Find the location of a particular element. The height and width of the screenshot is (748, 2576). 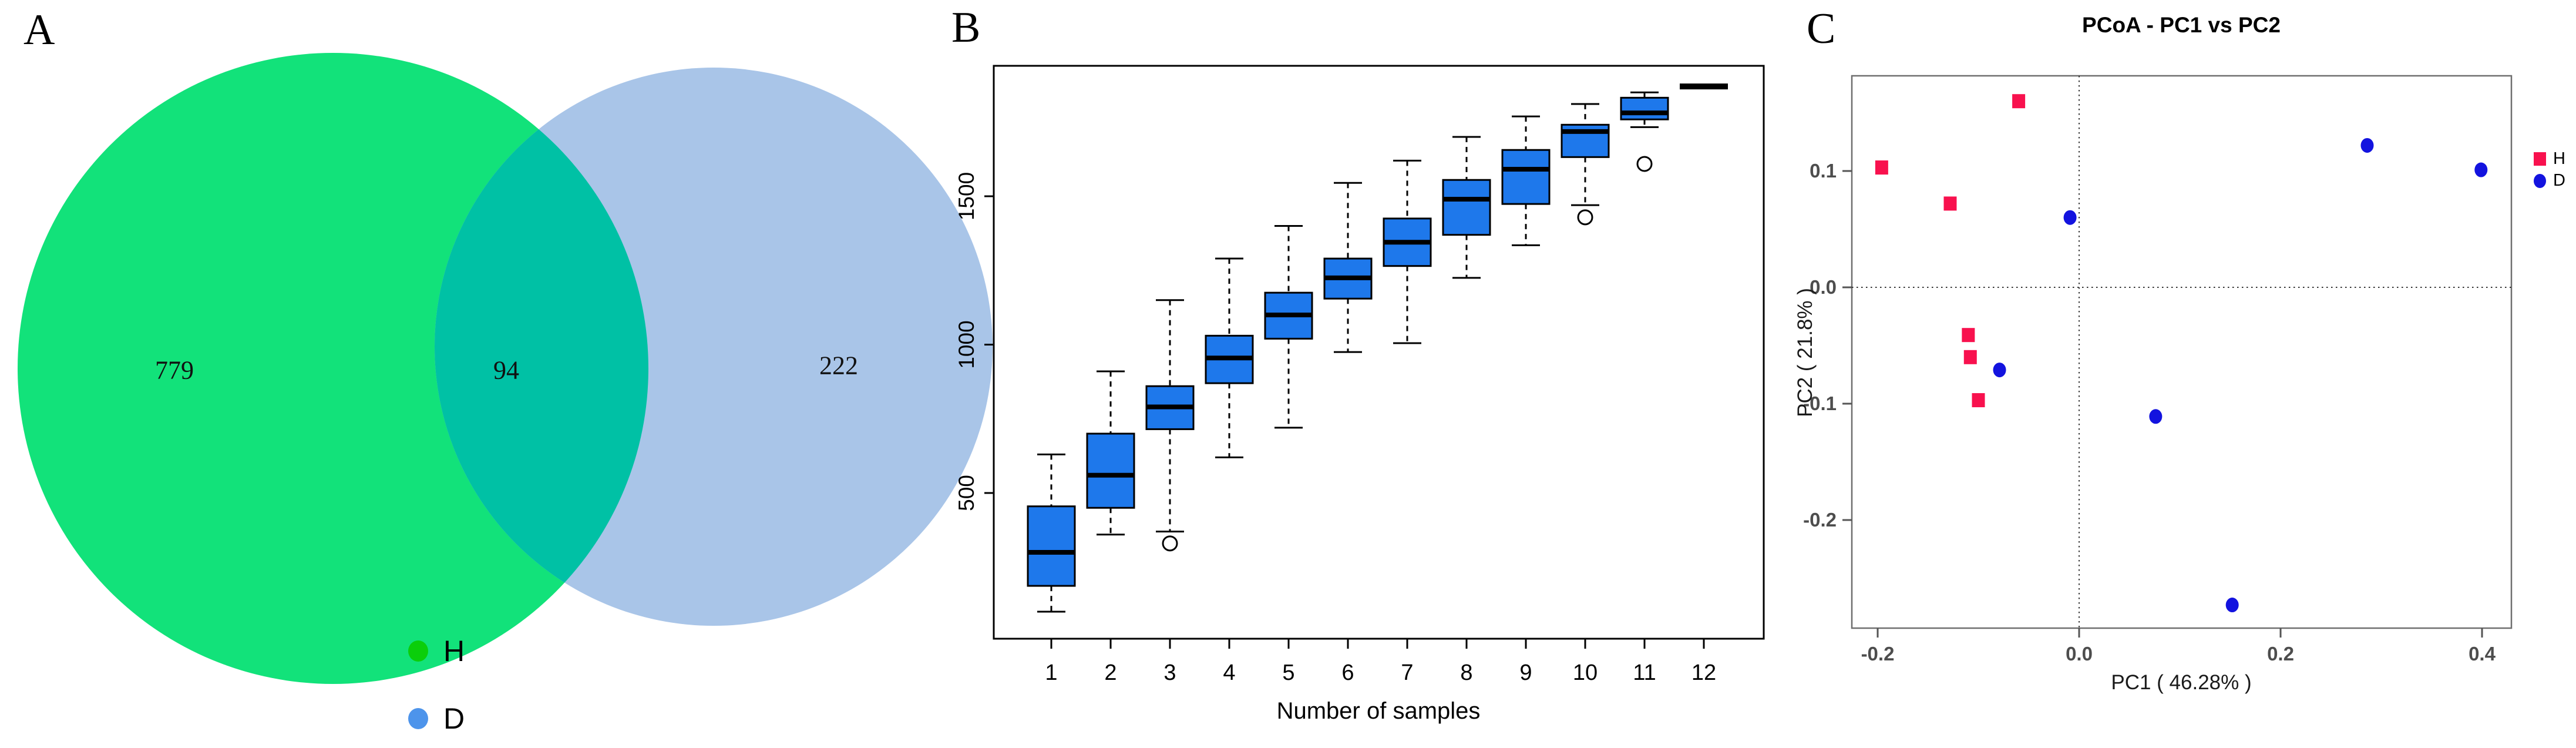

h-group-color-dot is located at coordinates (418, 651).